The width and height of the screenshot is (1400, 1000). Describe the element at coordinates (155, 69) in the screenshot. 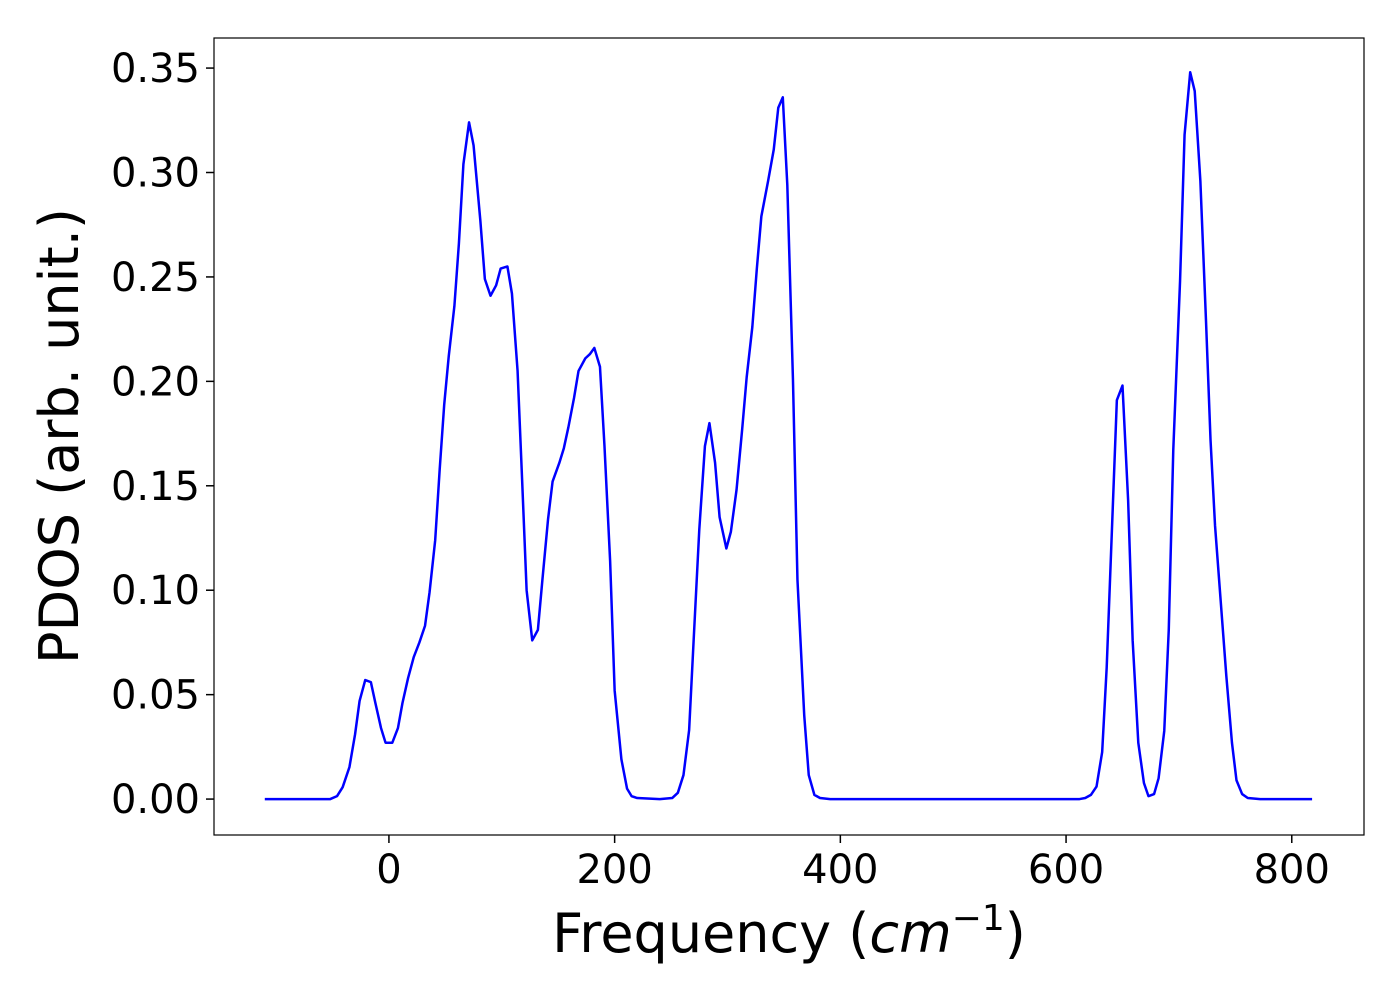

I see `y-tick-label: 0.35` at that location.